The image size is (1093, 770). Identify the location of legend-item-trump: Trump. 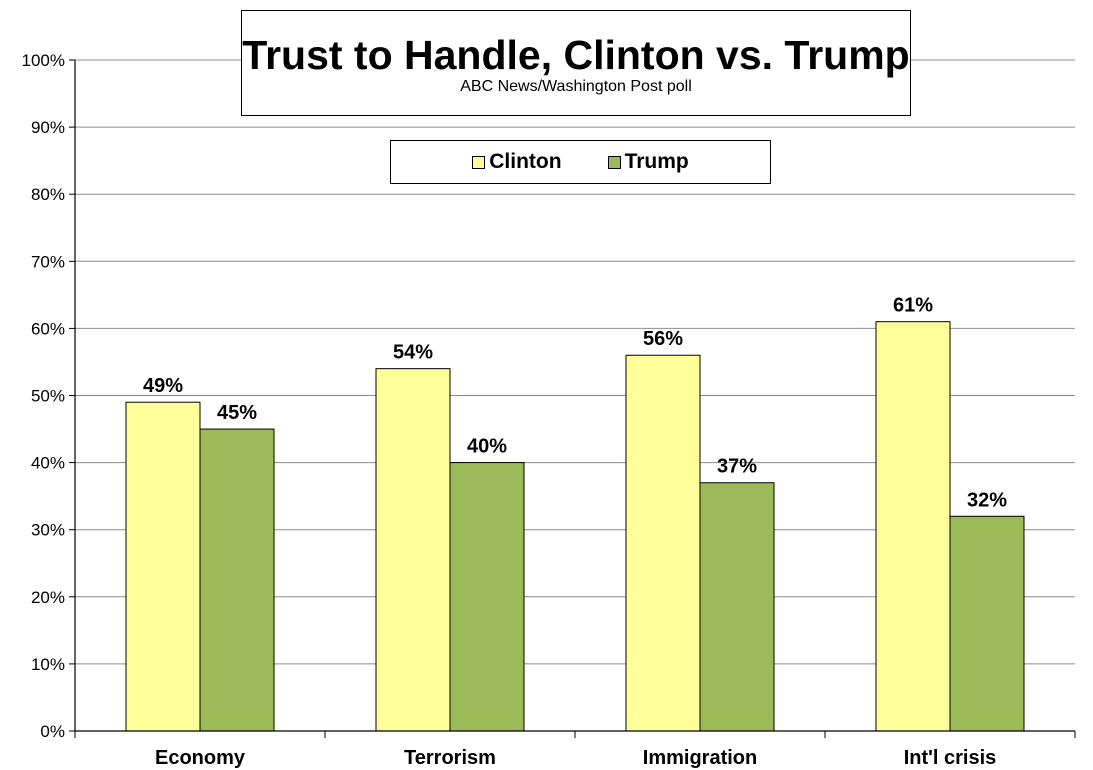
(648, 162).